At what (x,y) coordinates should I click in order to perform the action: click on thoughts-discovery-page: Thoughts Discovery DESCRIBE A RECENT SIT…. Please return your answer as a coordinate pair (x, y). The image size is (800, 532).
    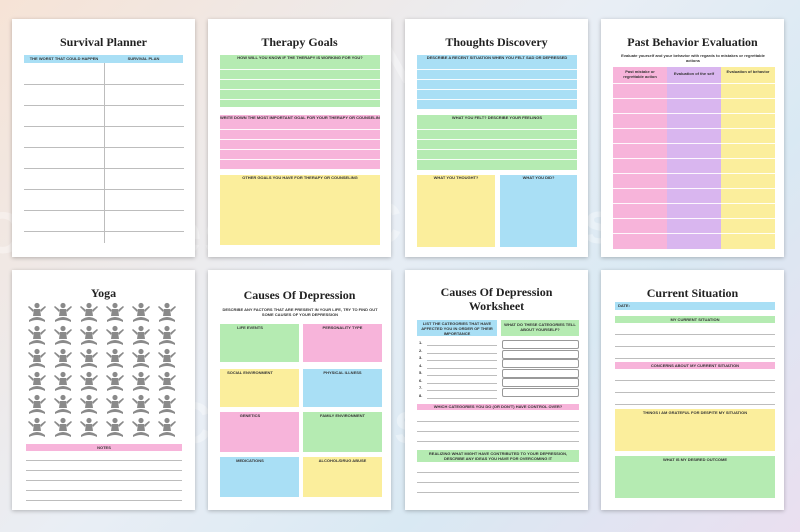
    Looking at the image, I should click on (496, 138).